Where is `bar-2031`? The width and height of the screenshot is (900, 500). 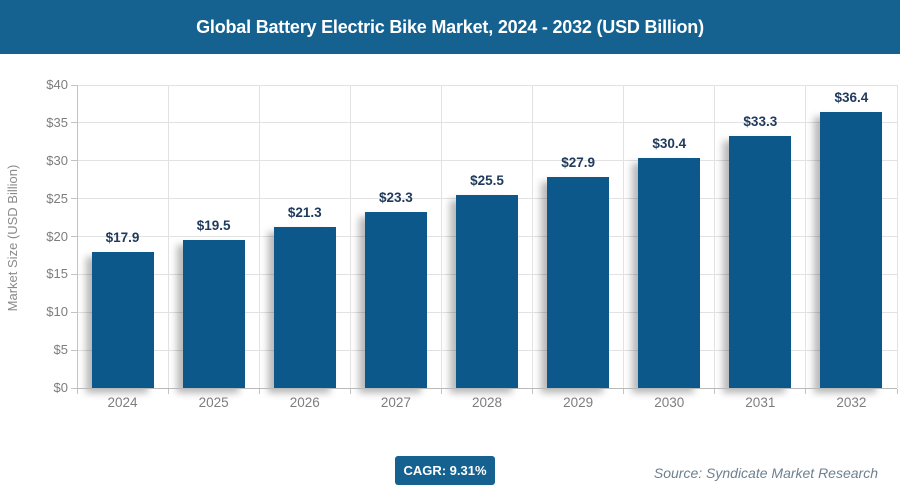 bar-2031 is located at coordinates (760, 261).